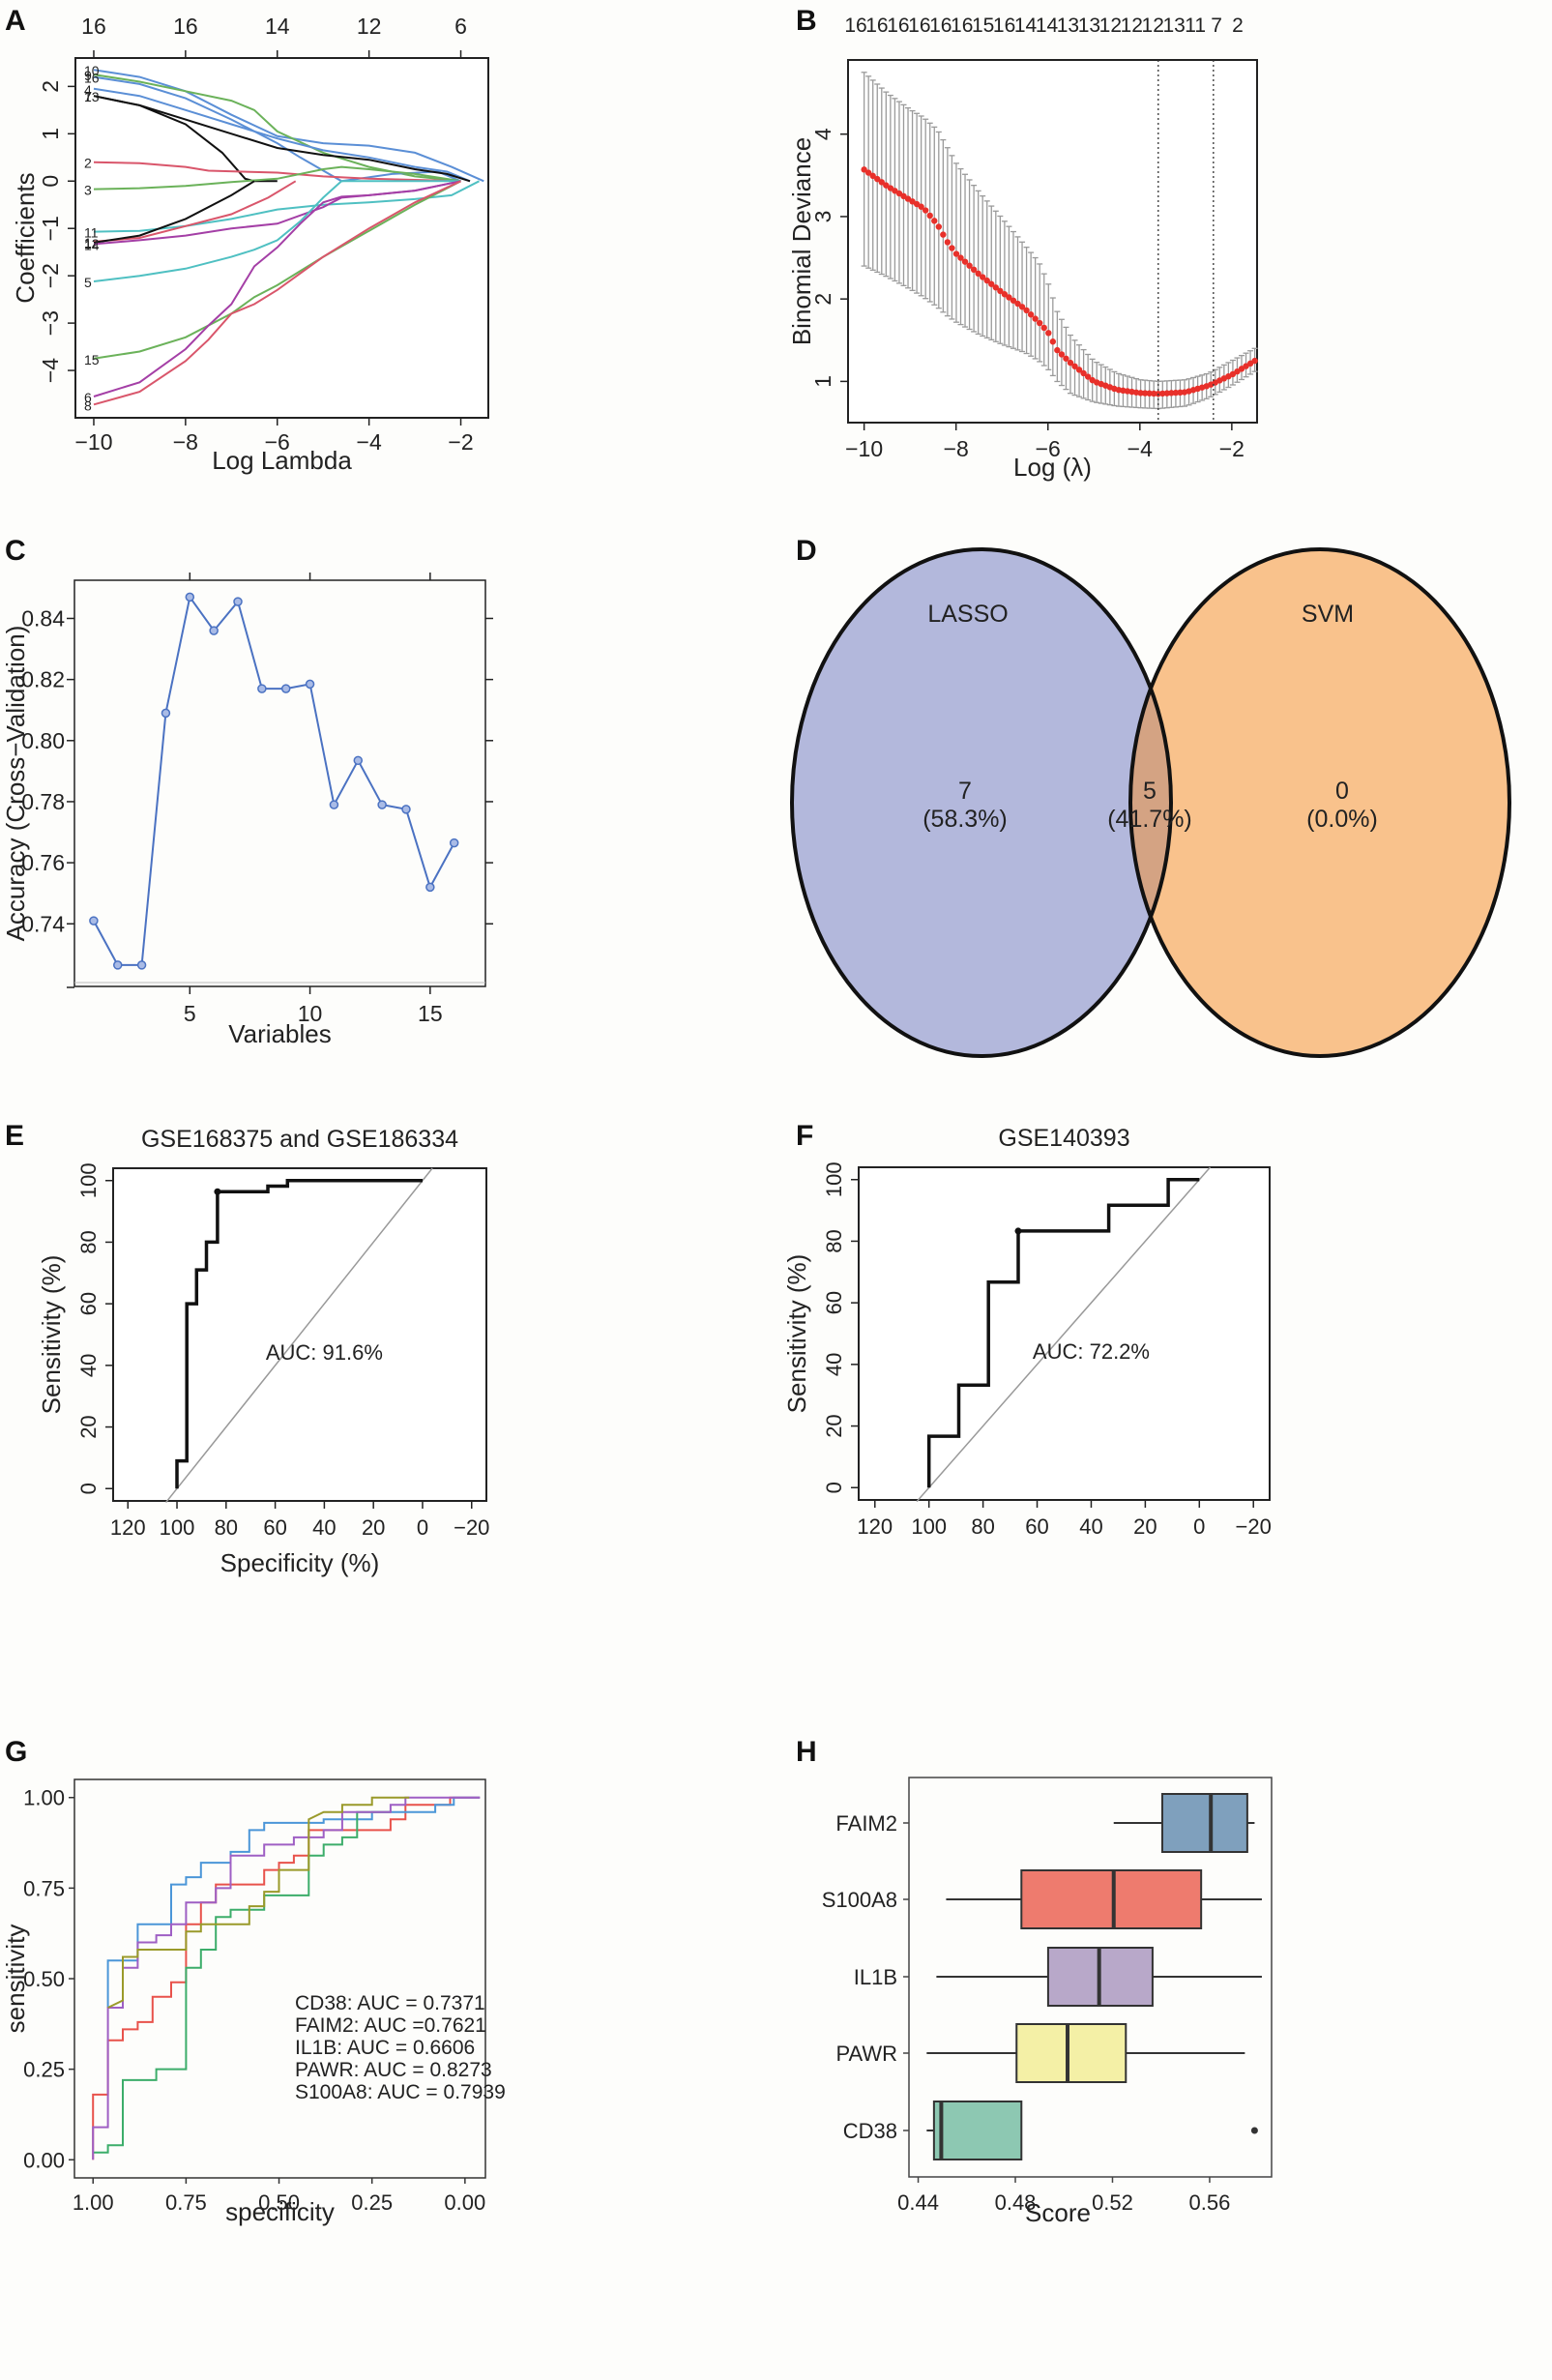 The width and height of the screenshot is (1552, 2380). I want to click on coef-path-label: 6, so click(88, 398).